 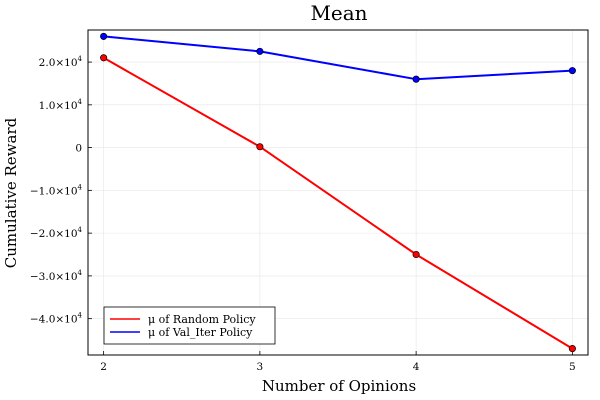 I want to click on y-axis-label: Cumulative Reward, so click(x=11, y=192).